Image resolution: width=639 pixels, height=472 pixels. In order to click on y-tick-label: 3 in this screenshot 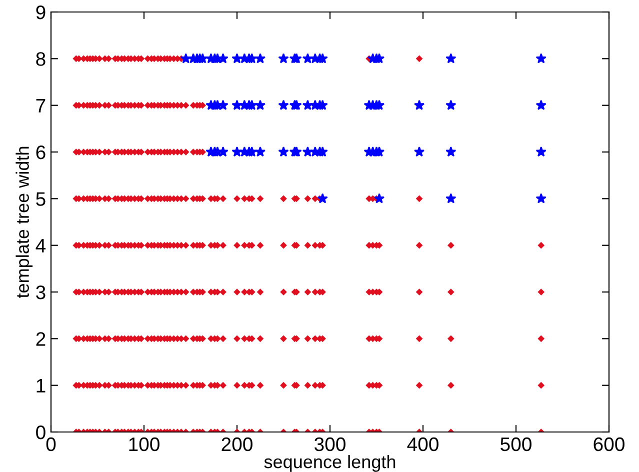, I will do `click(41, 292)`.